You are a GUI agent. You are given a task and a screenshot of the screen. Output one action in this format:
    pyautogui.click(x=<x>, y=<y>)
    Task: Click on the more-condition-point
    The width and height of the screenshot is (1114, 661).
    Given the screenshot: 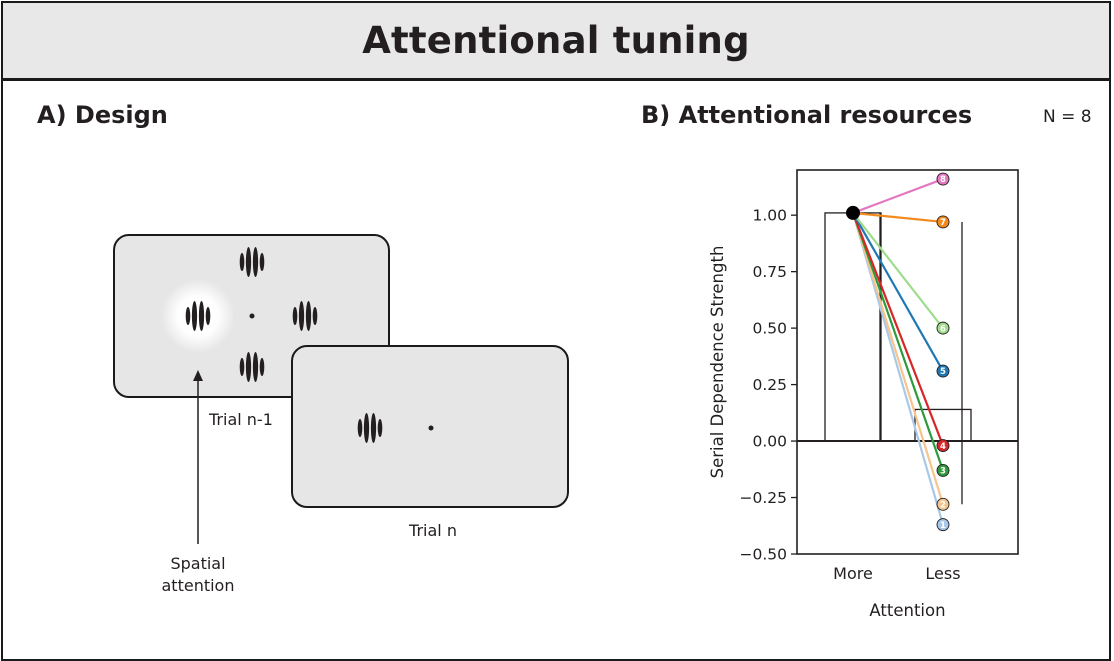 What is the action you would take?
    pyautogui.click(x=853, y=212)
    